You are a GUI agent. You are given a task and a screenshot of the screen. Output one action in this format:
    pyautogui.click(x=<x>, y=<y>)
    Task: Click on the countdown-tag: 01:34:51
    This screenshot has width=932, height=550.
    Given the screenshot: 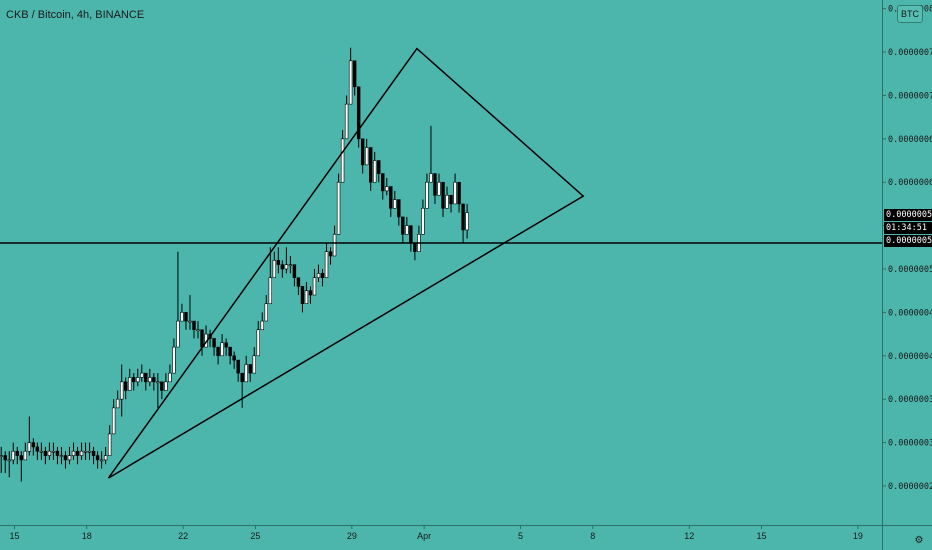 What is the action you would take?
    pyautogui.click(x=908, y=228)
    